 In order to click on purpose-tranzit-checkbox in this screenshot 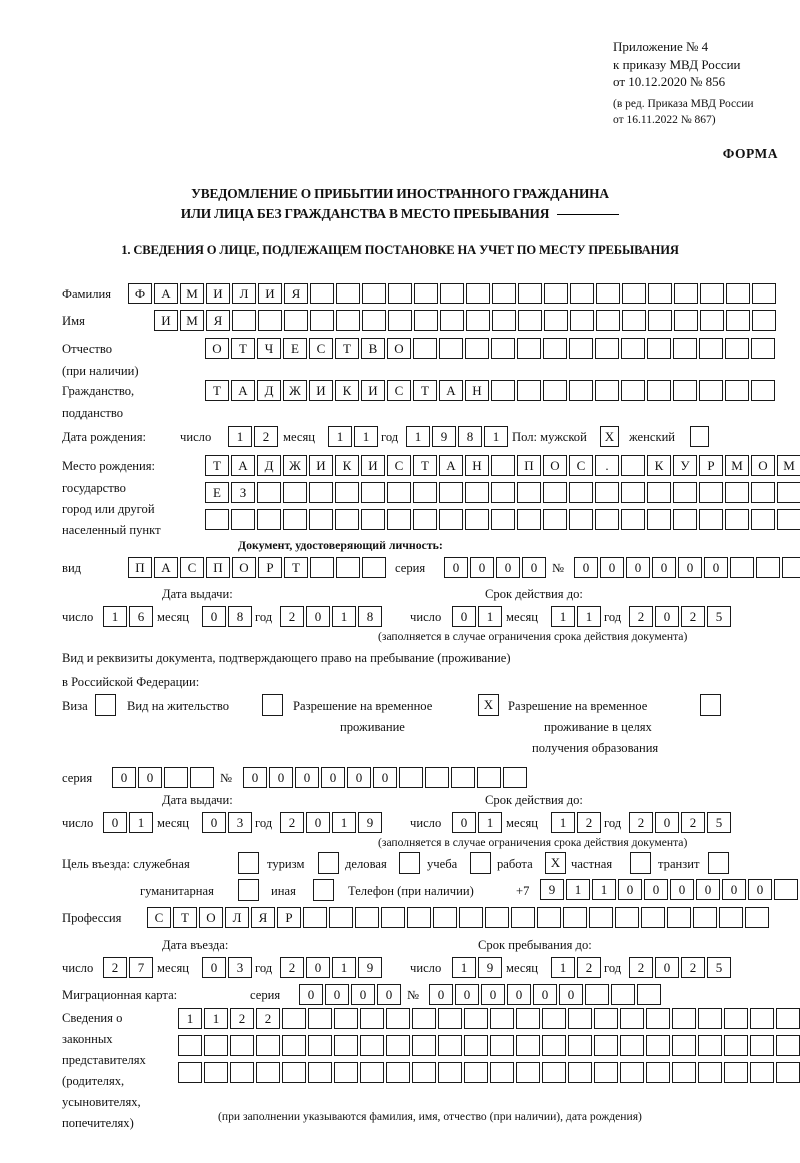, I will do `click(718, 863)`.